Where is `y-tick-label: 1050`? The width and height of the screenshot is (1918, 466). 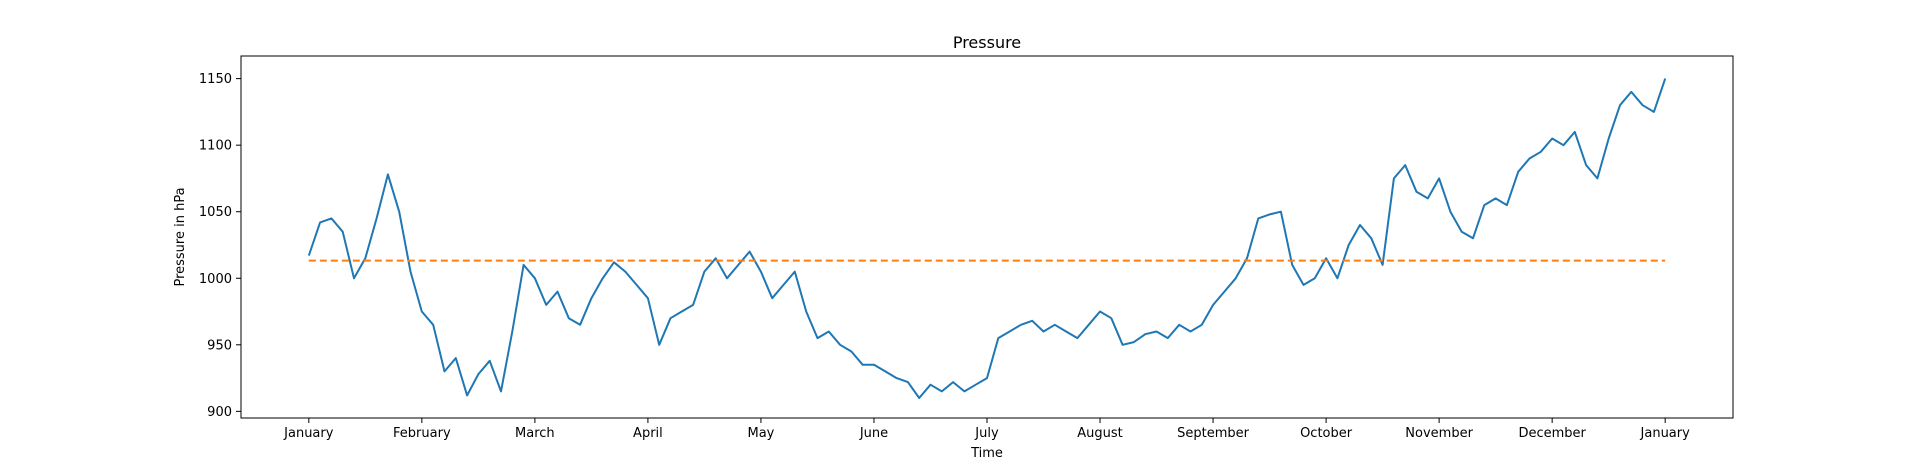
y-tick-label: 1050 is located at coordinates (215, 212).